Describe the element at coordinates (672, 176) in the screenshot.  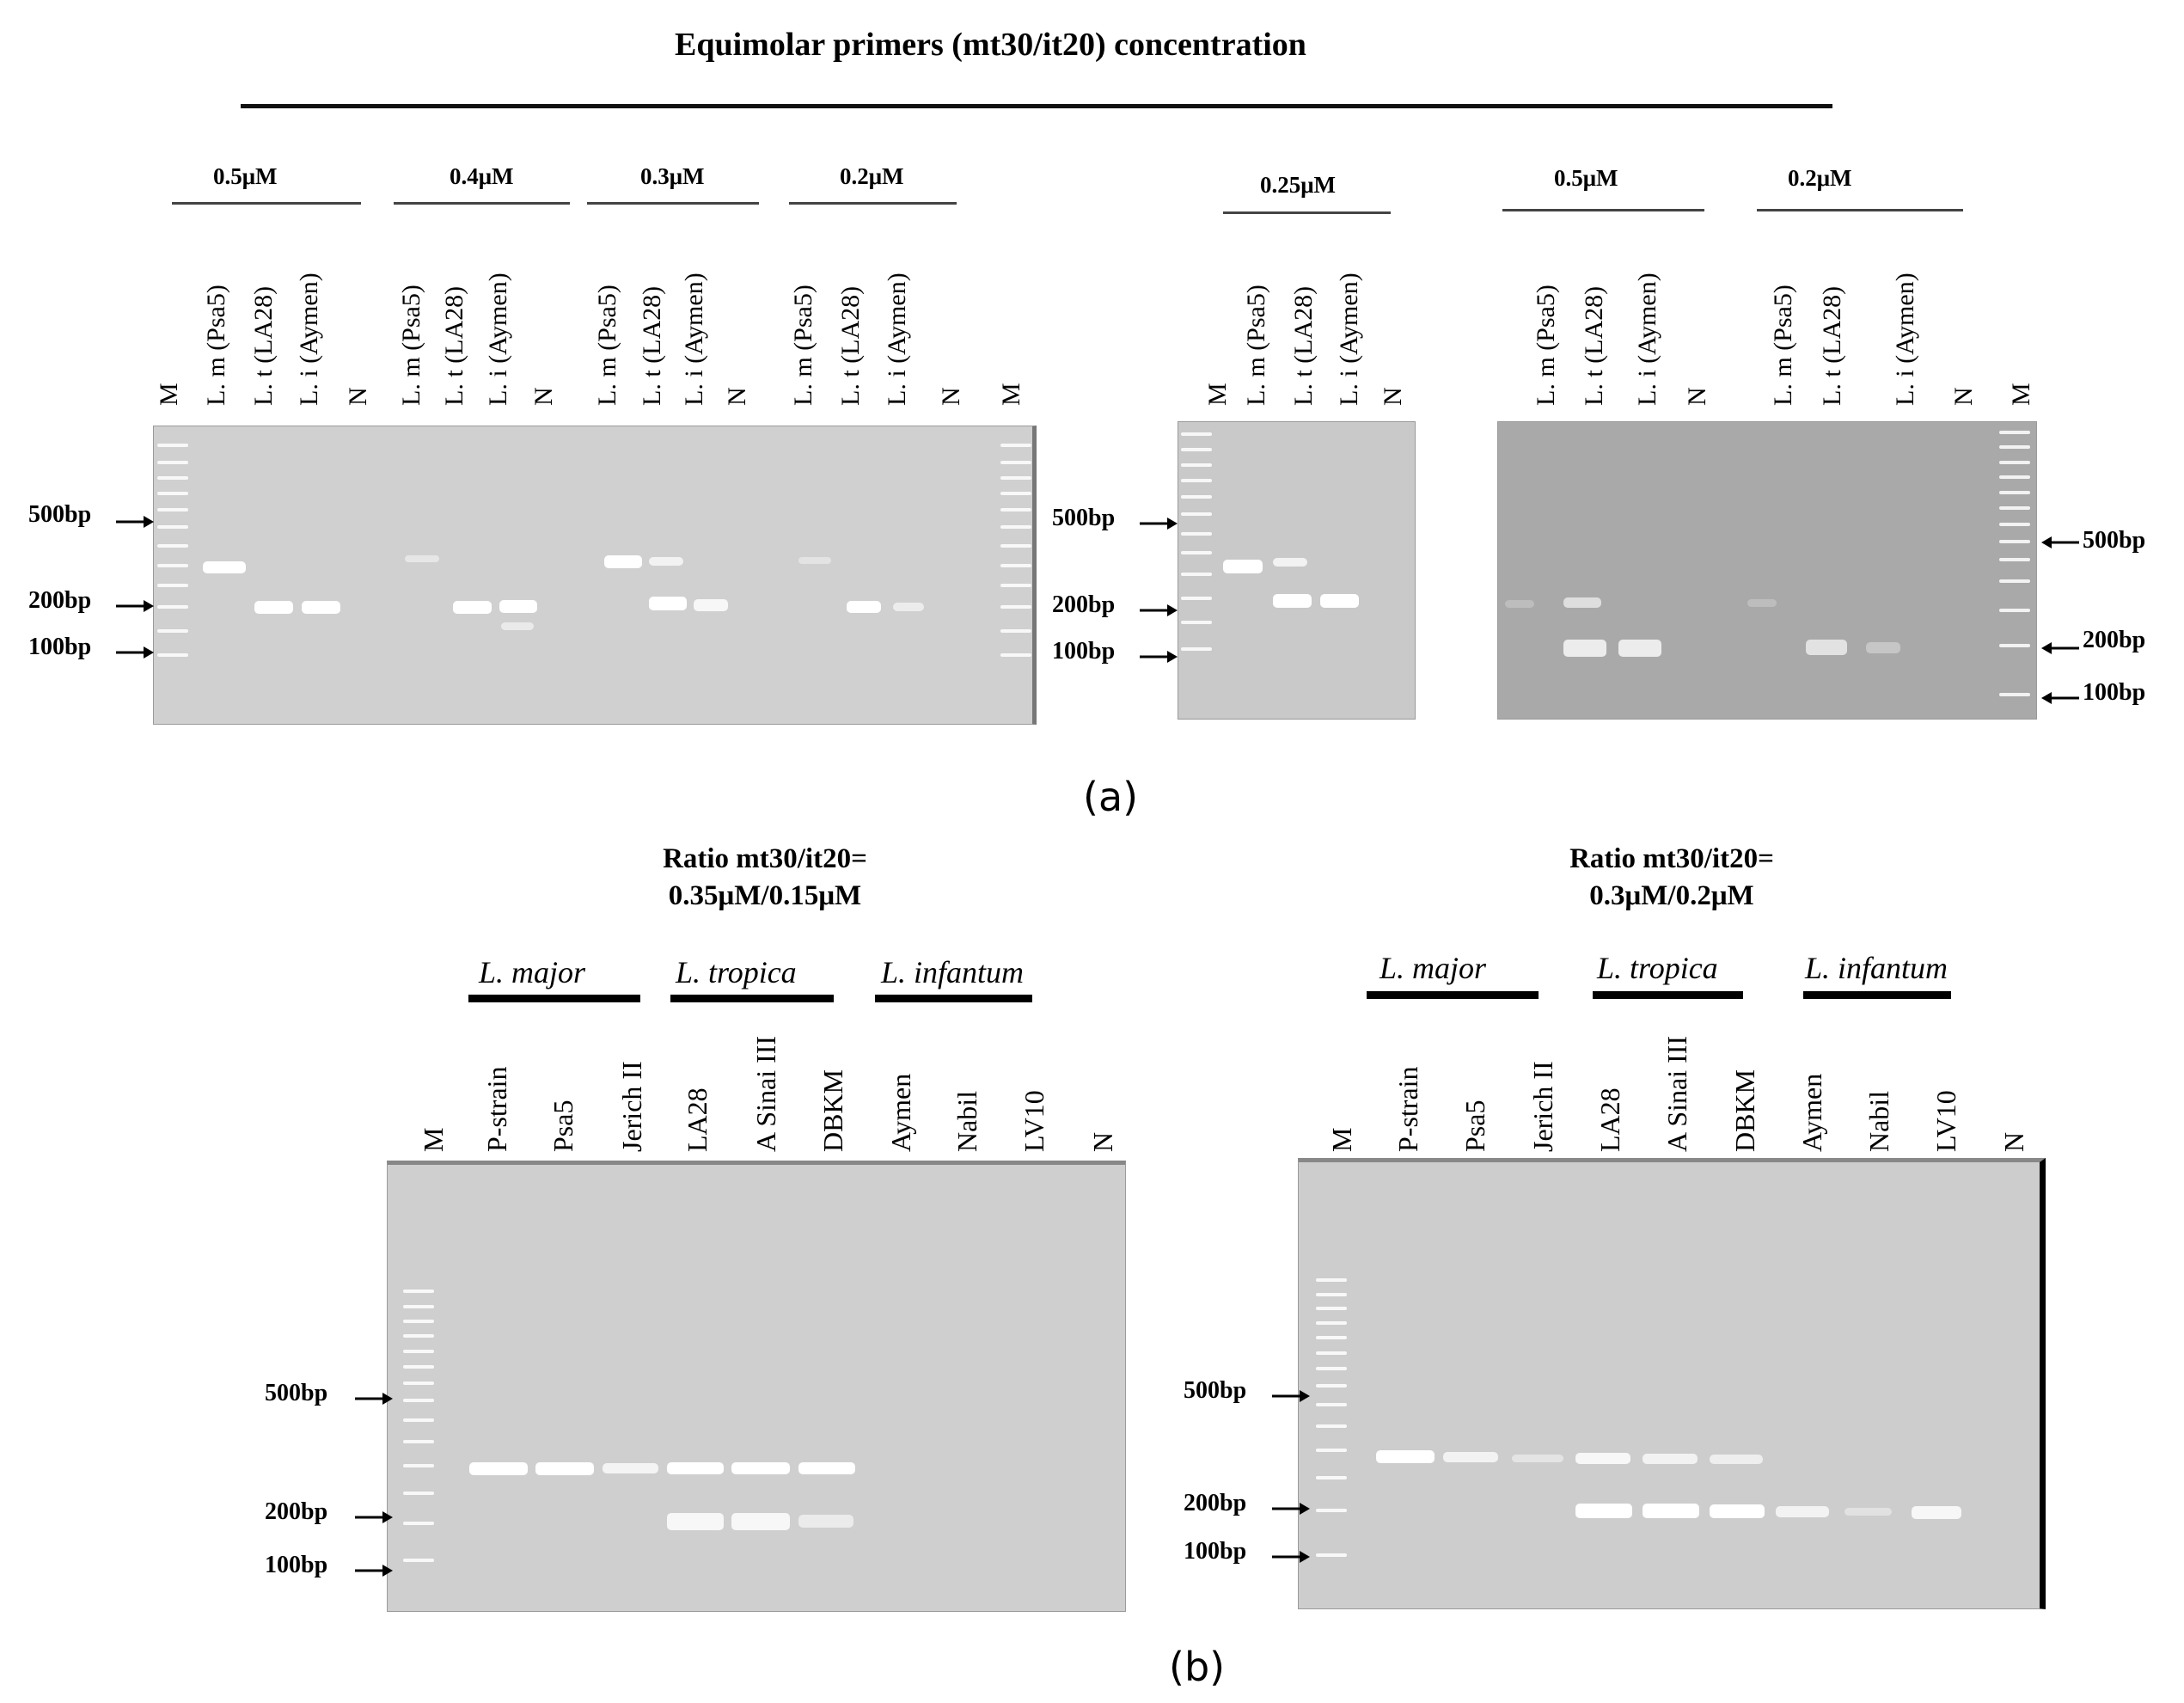
I see `concentration-label: 0.3μM` at that location.